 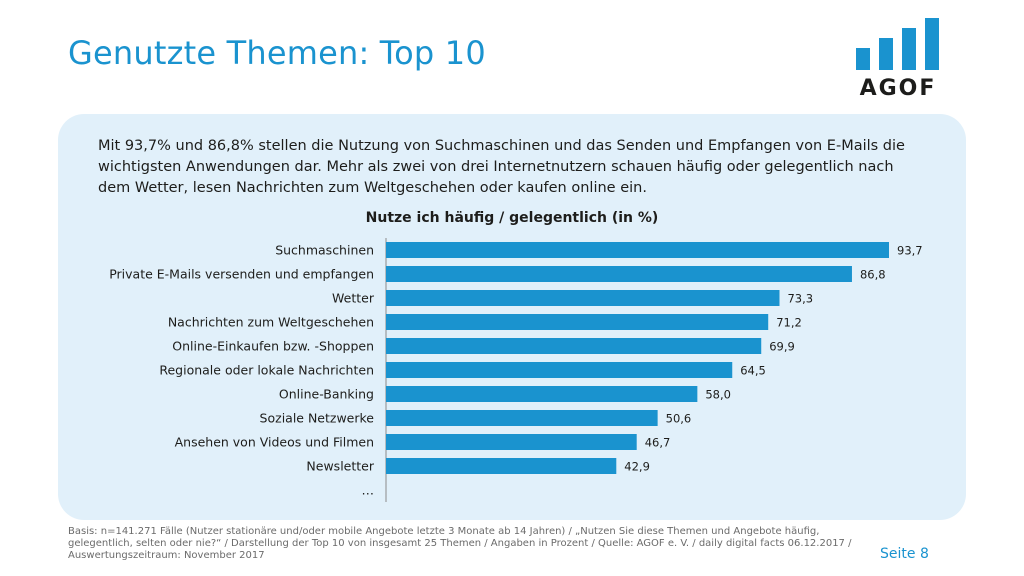 I want to click on value-label: 50,6, so click(x=679, y=419).